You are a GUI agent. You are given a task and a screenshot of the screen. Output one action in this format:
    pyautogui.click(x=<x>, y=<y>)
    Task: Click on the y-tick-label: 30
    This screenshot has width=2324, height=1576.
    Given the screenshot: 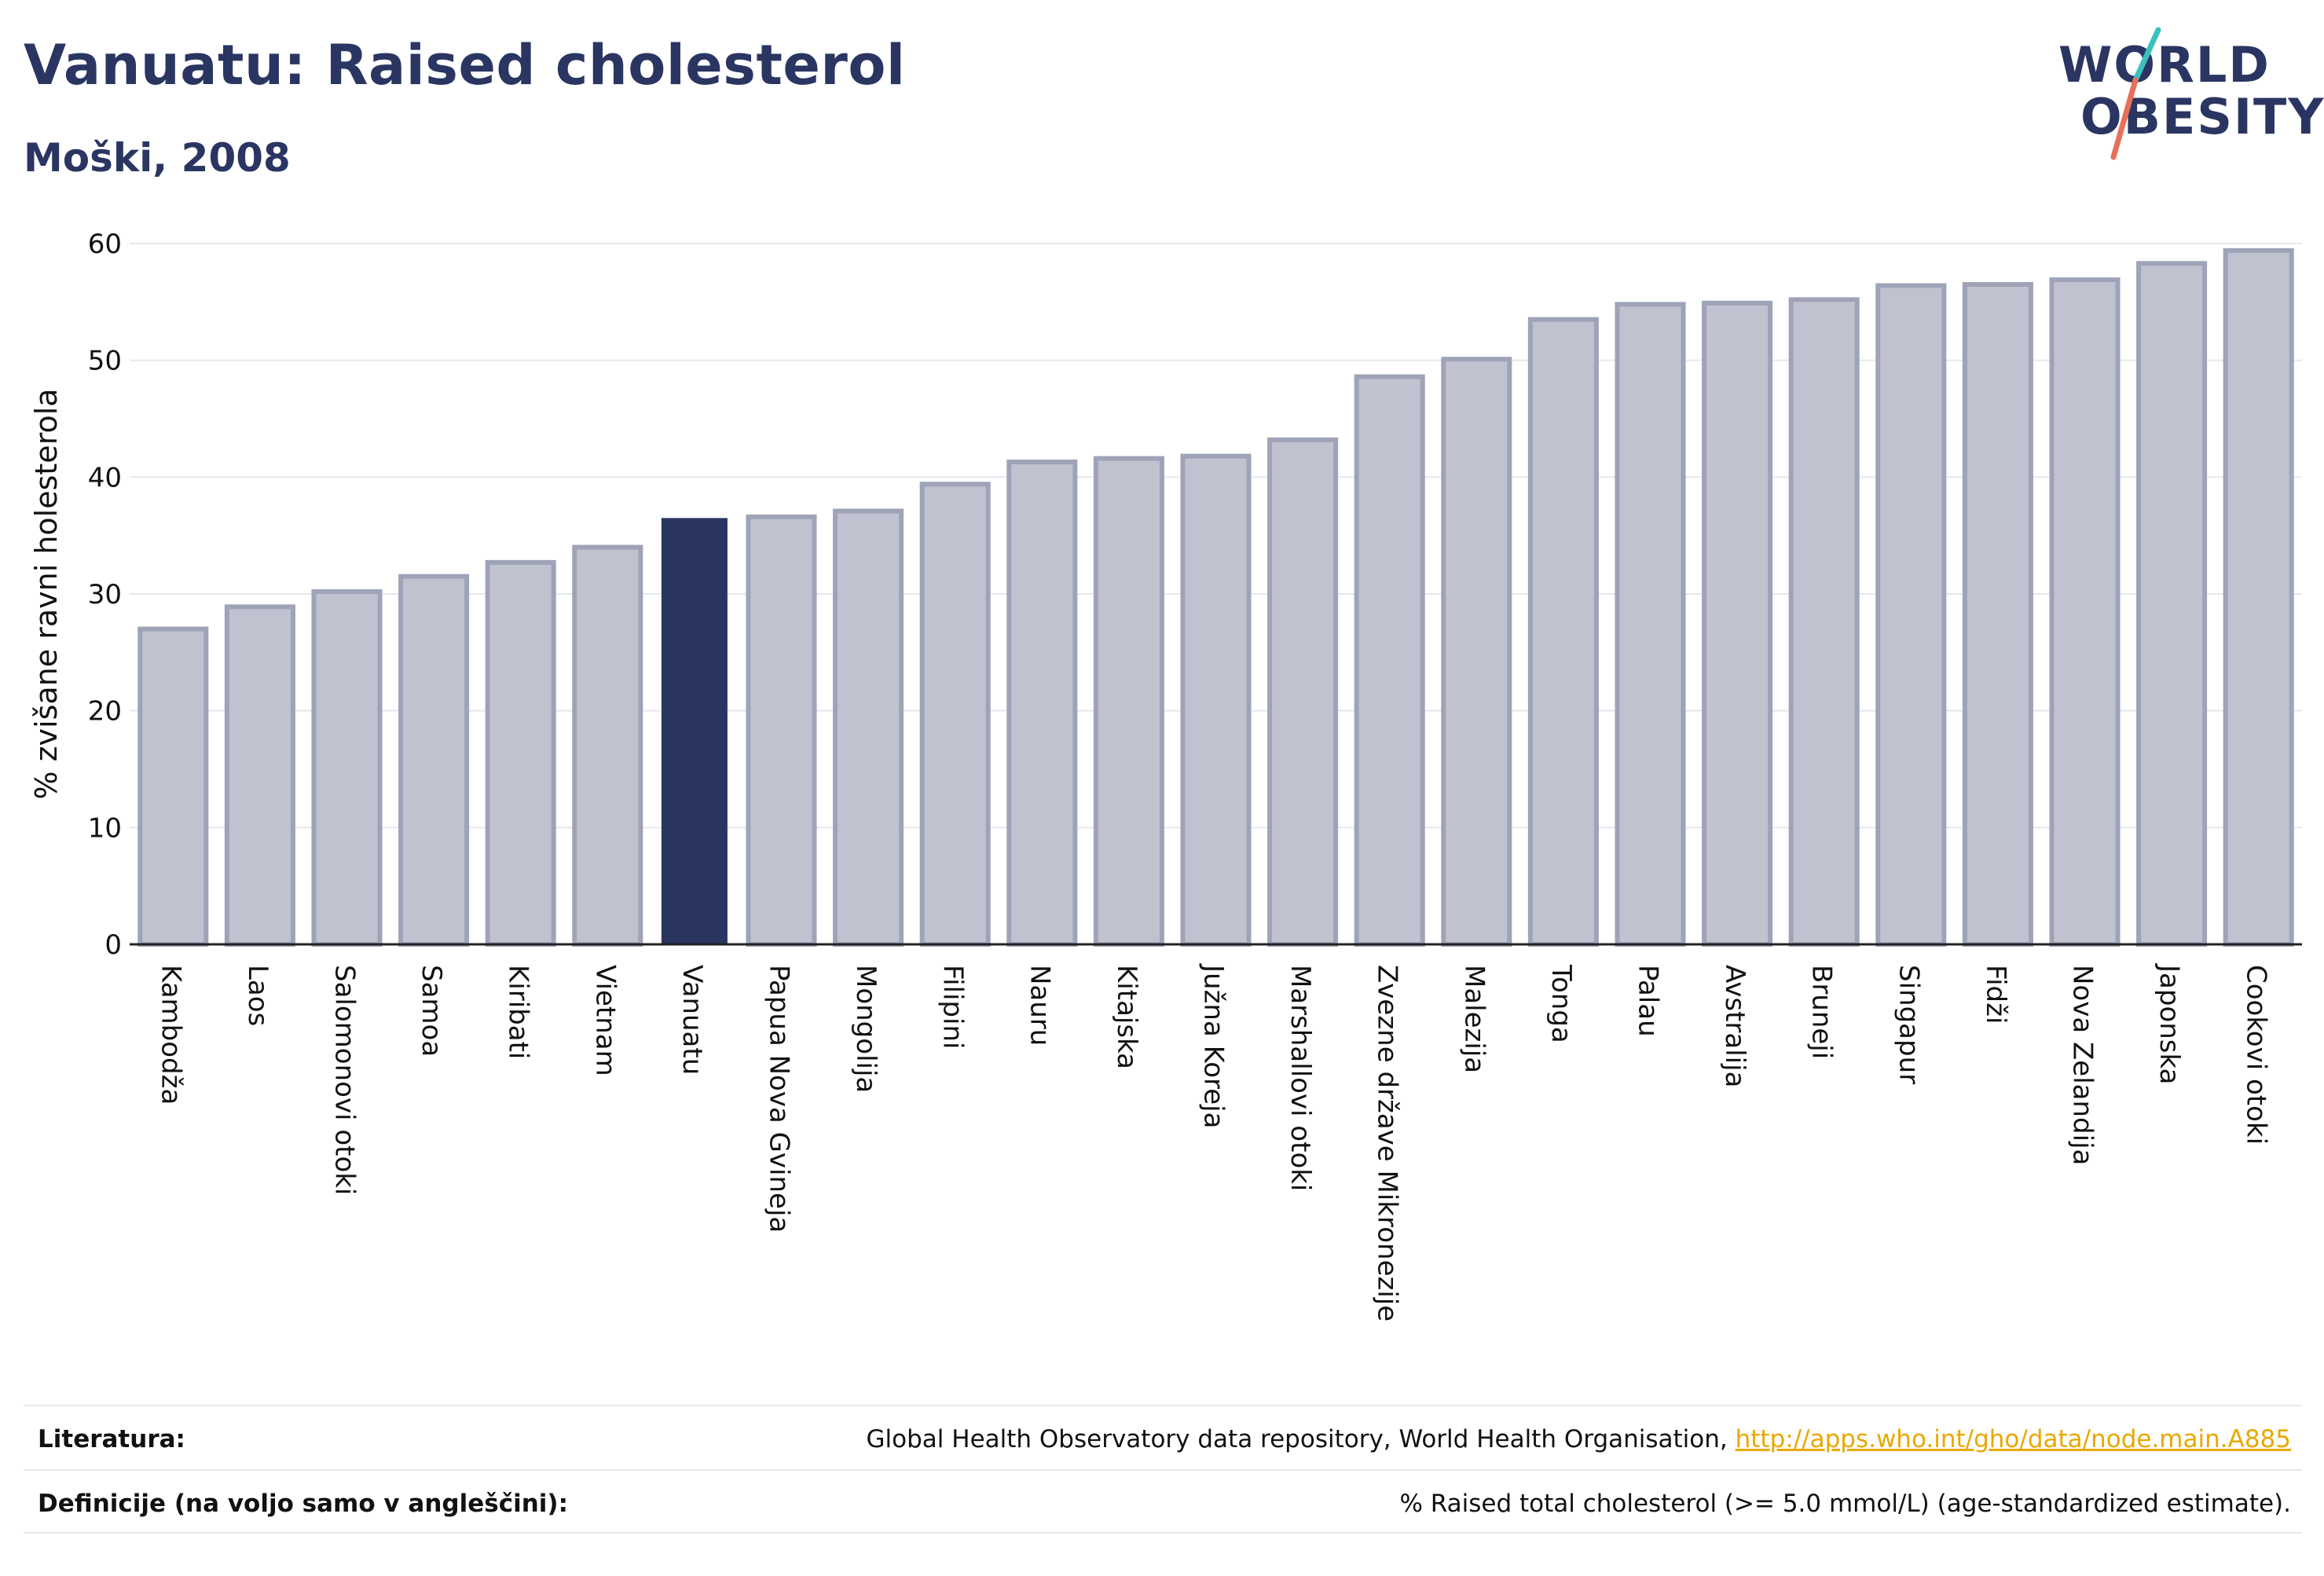 What is the action you would take?
    pyautogui.click(x=105, y=594)
    